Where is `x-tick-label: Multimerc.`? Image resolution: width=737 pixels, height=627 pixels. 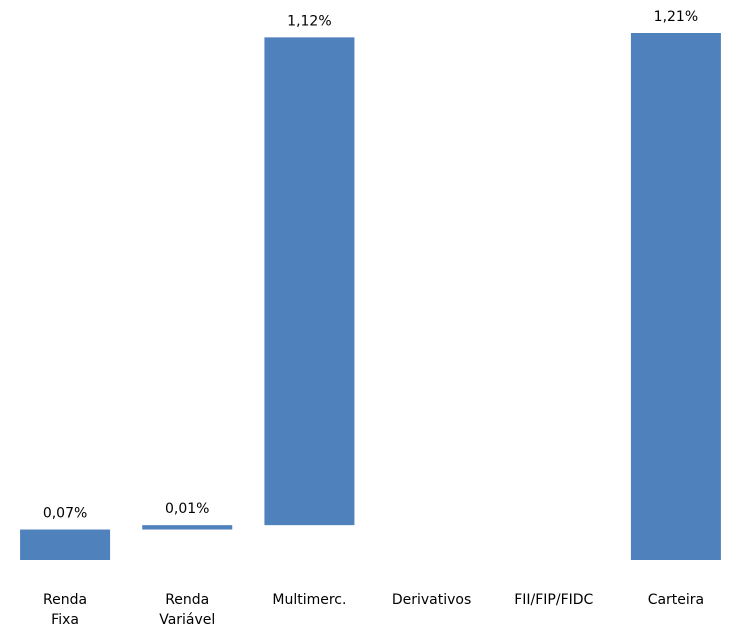 x-tick-label: Multimerc. is located at coordinates (309, 600).